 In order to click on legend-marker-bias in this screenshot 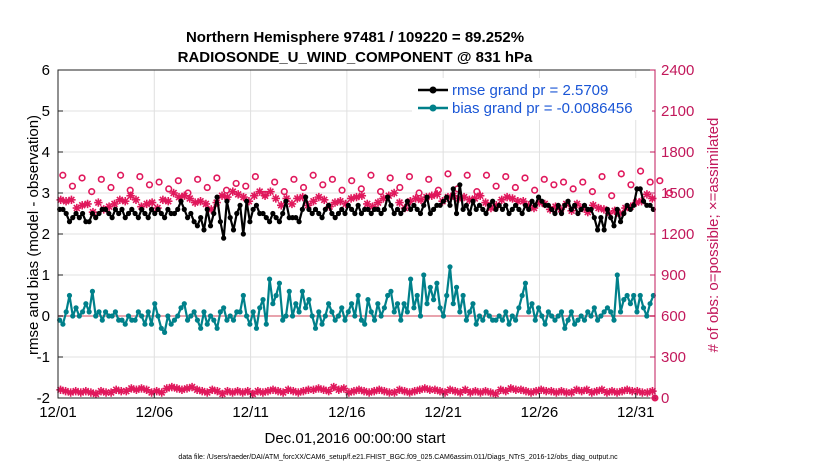, I will do `click(433, 108)`.